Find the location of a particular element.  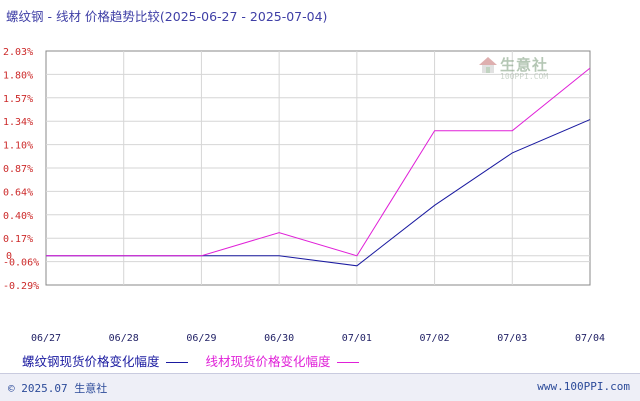

house-icon is located at coordinates (488, 65).